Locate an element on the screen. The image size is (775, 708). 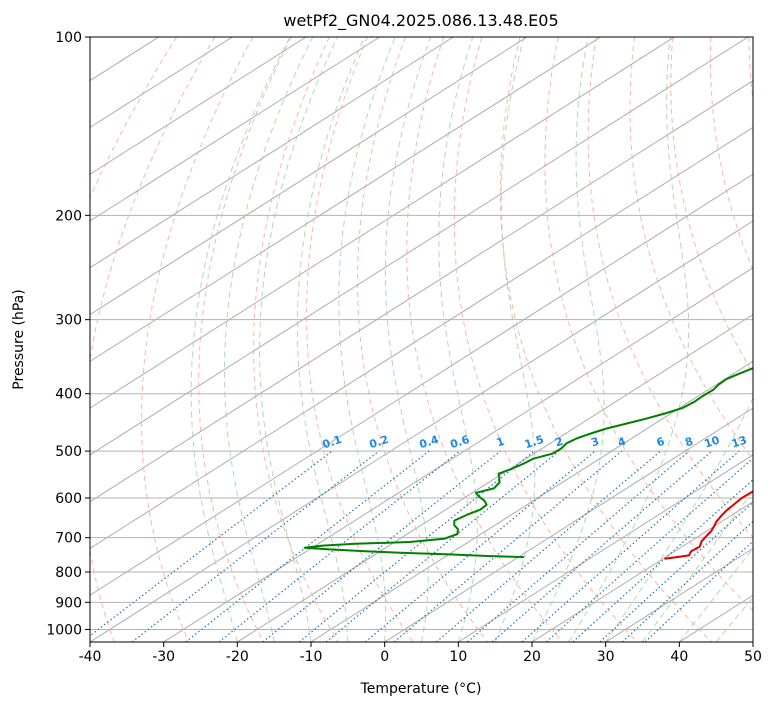
x-tick-label: -20 is located at coordinates (237, 657).